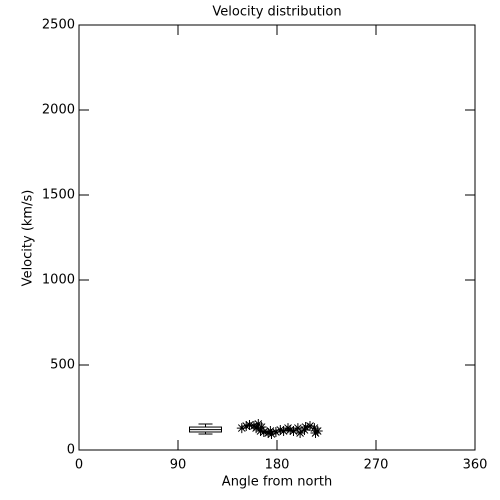  What do you see at coordinates (58, 110) in the screenshot?
I see `y-tick-label: 2000` at bounding box center [58, 110].